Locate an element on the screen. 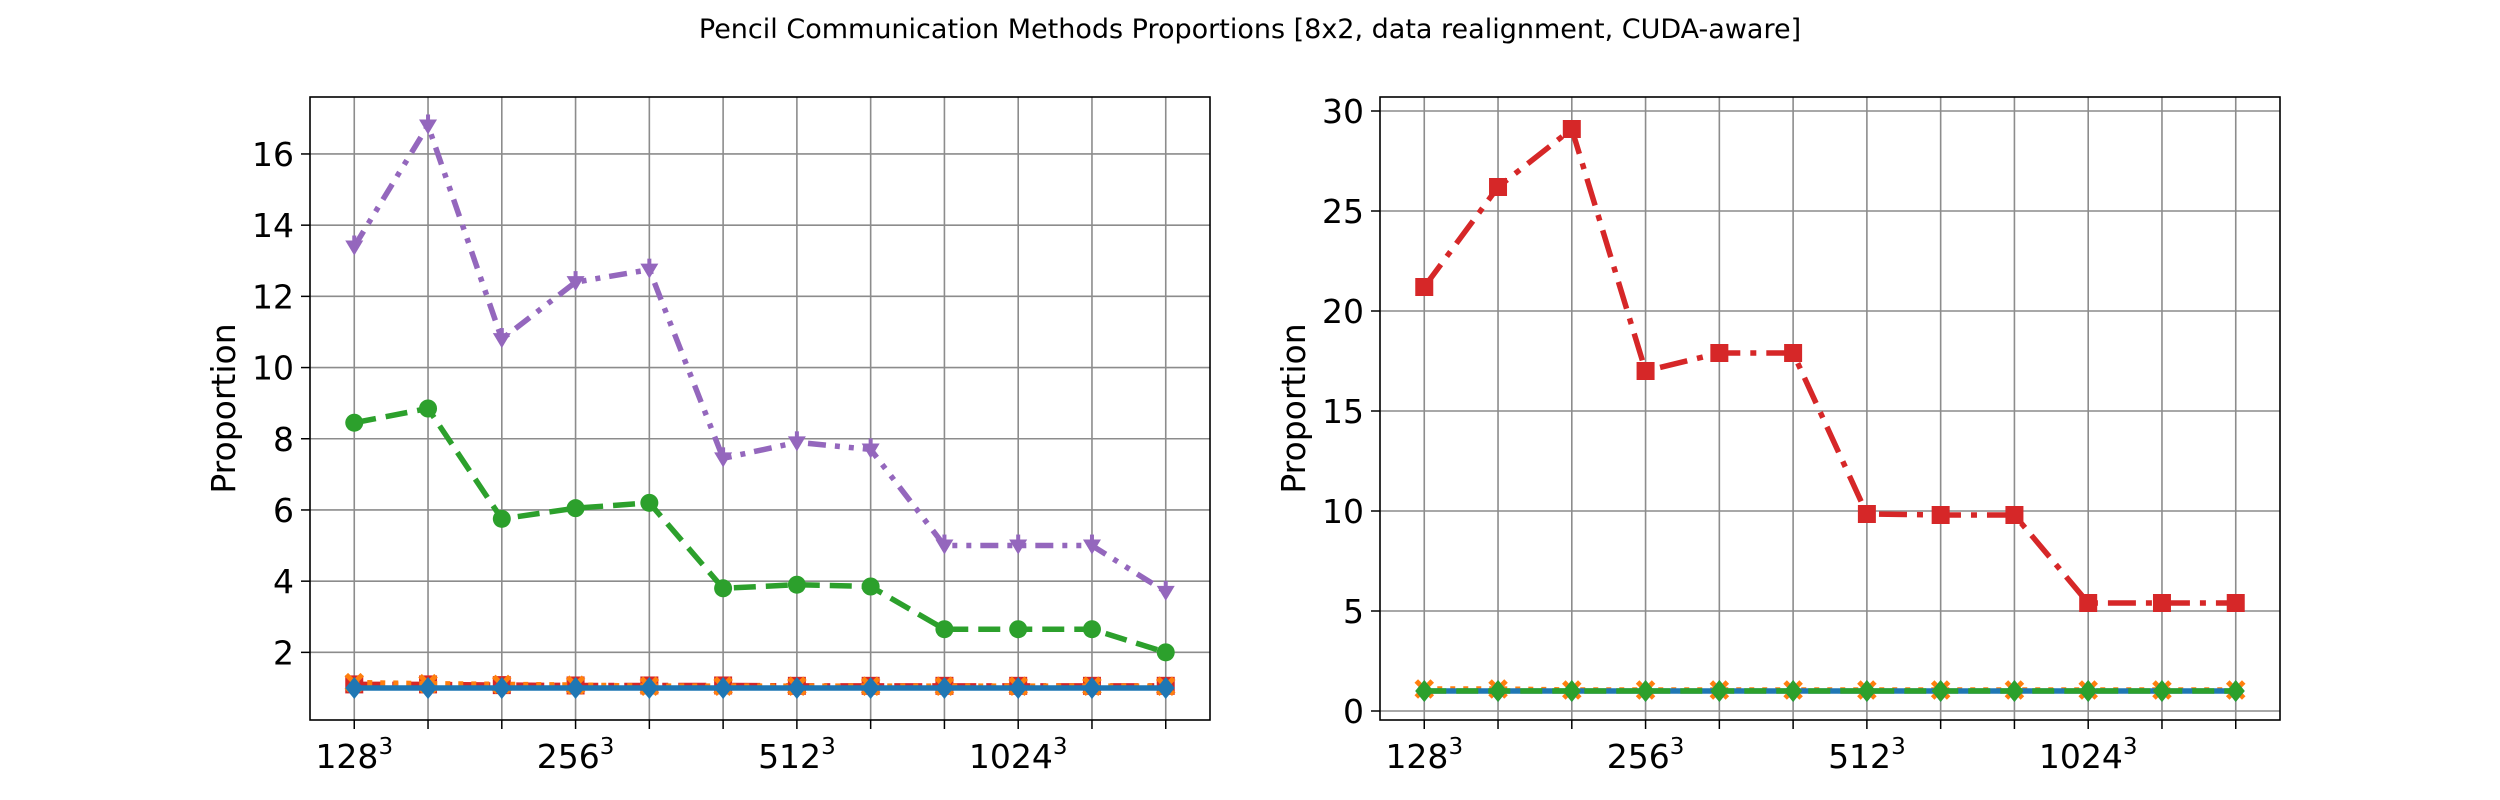 This screenshot has height=800, width=2500. y-tick-label: 4 is located at coordinates (283, 581).